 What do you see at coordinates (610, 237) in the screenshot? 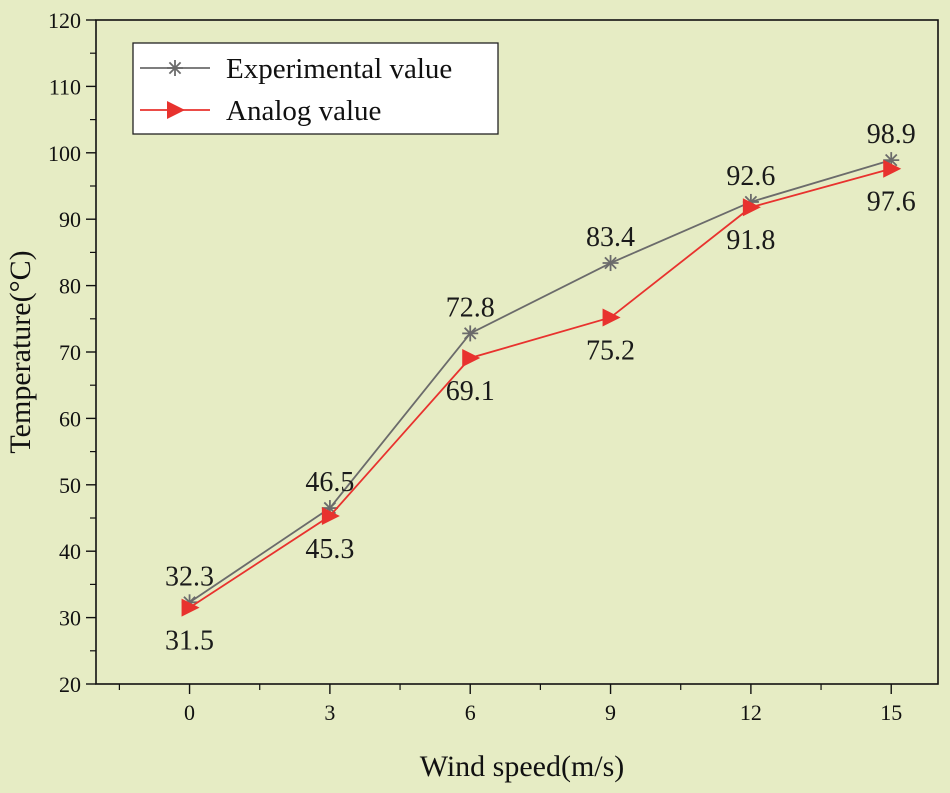
I see `data-label: 83.4` at bounding box center [610, 237].